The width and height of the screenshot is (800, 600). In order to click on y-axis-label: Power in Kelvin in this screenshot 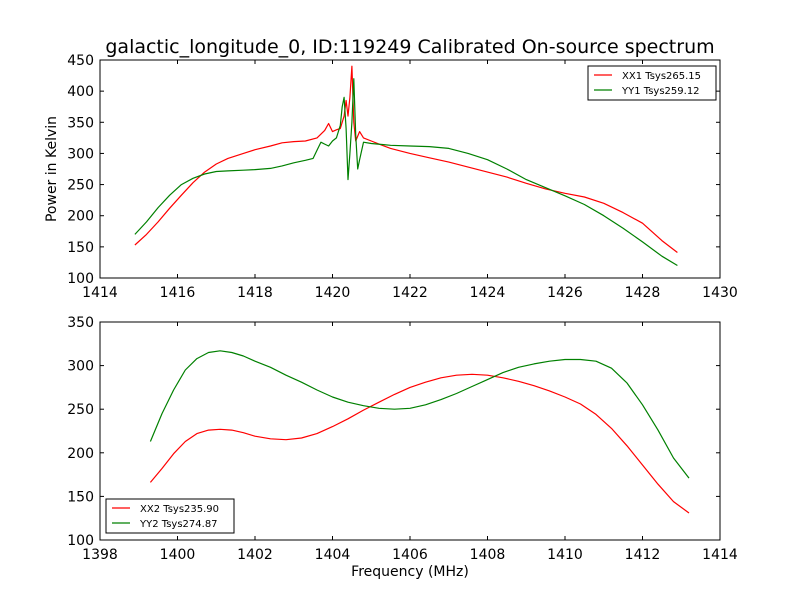, I will do `click(52, 169)`.